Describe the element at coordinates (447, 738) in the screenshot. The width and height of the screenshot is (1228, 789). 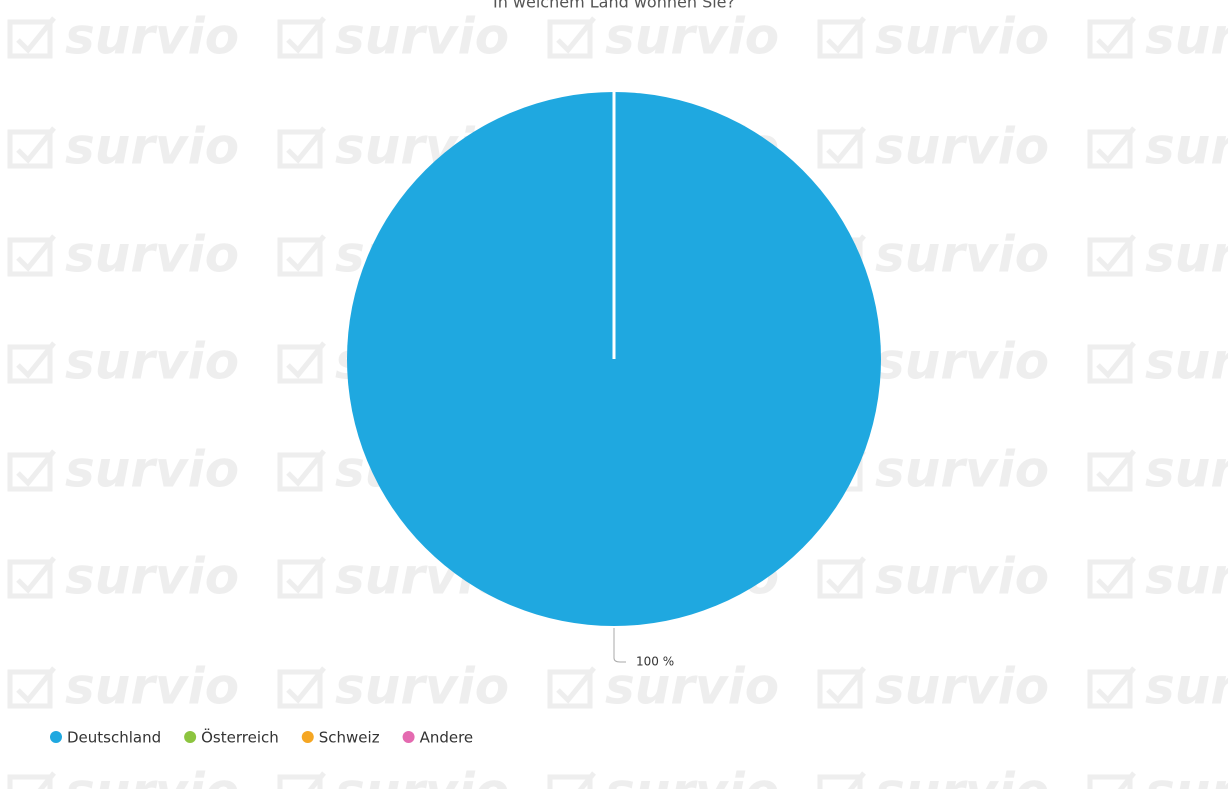
I see `legend-label: Andere` at that location.